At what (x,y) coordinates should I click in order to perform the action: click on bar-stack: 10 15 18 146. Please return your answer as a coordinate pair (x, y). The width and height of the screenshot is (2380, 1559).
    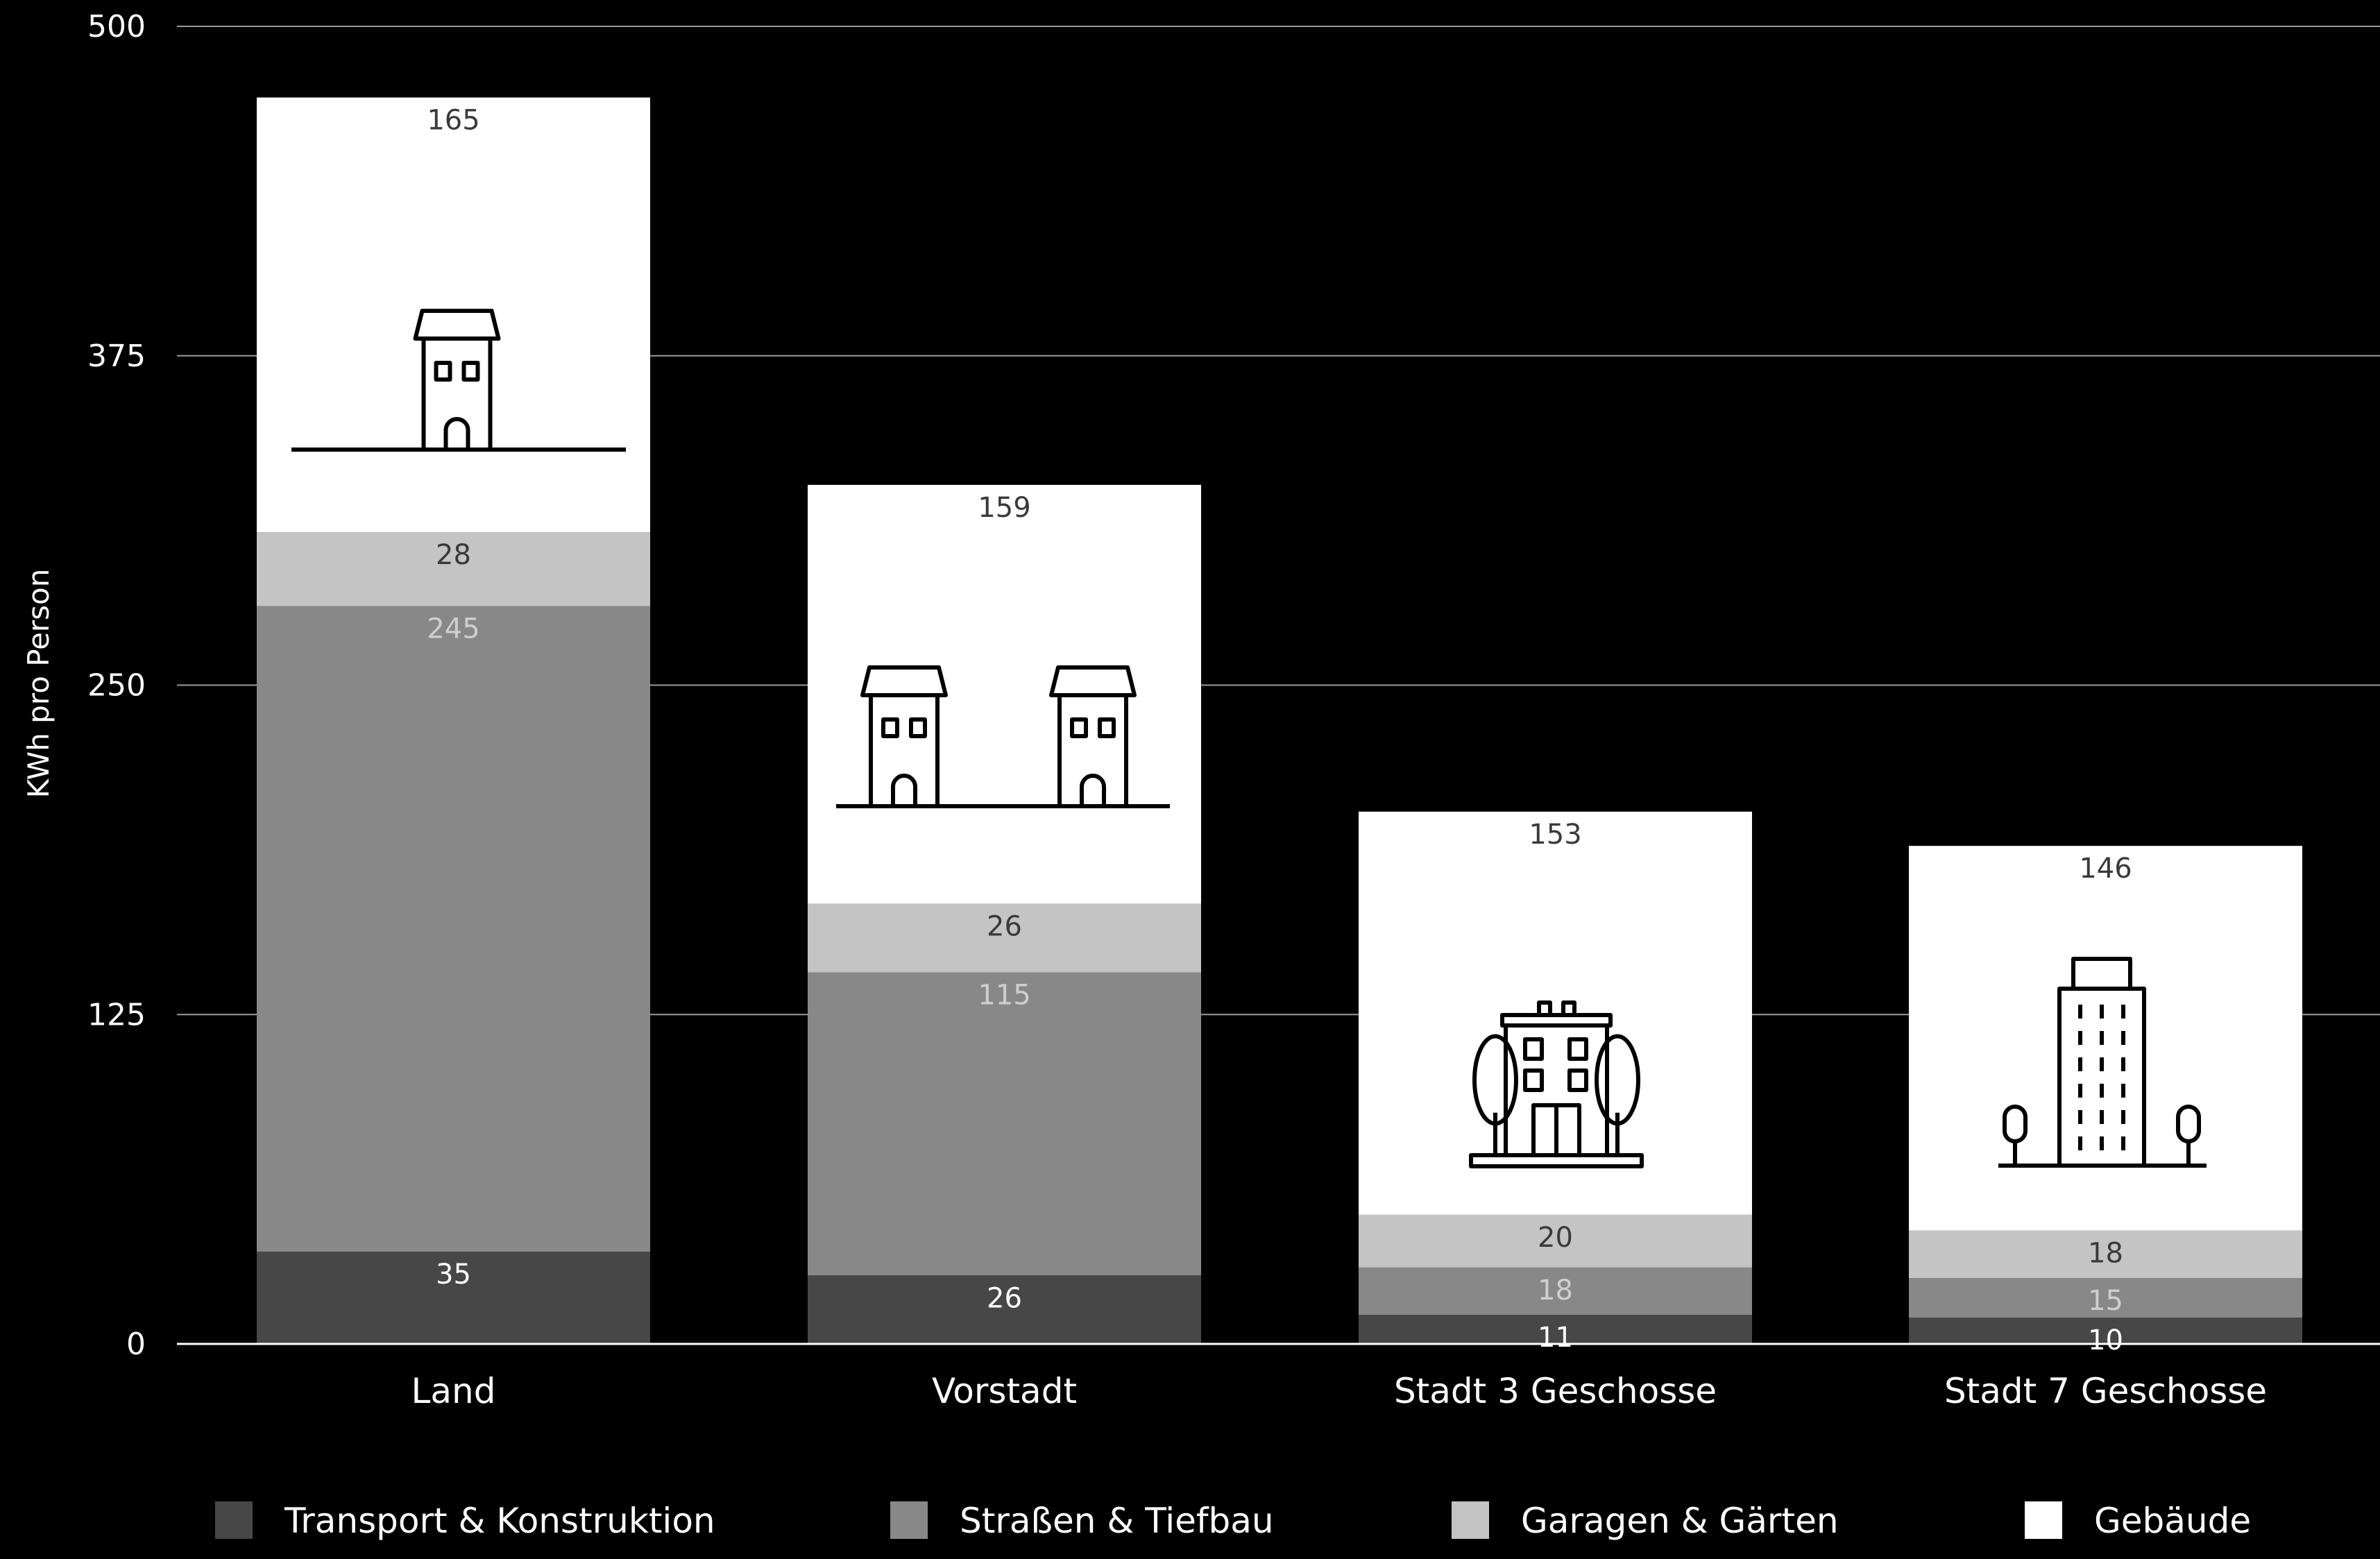
    Looking at the image, I should click on (2105, 1101).